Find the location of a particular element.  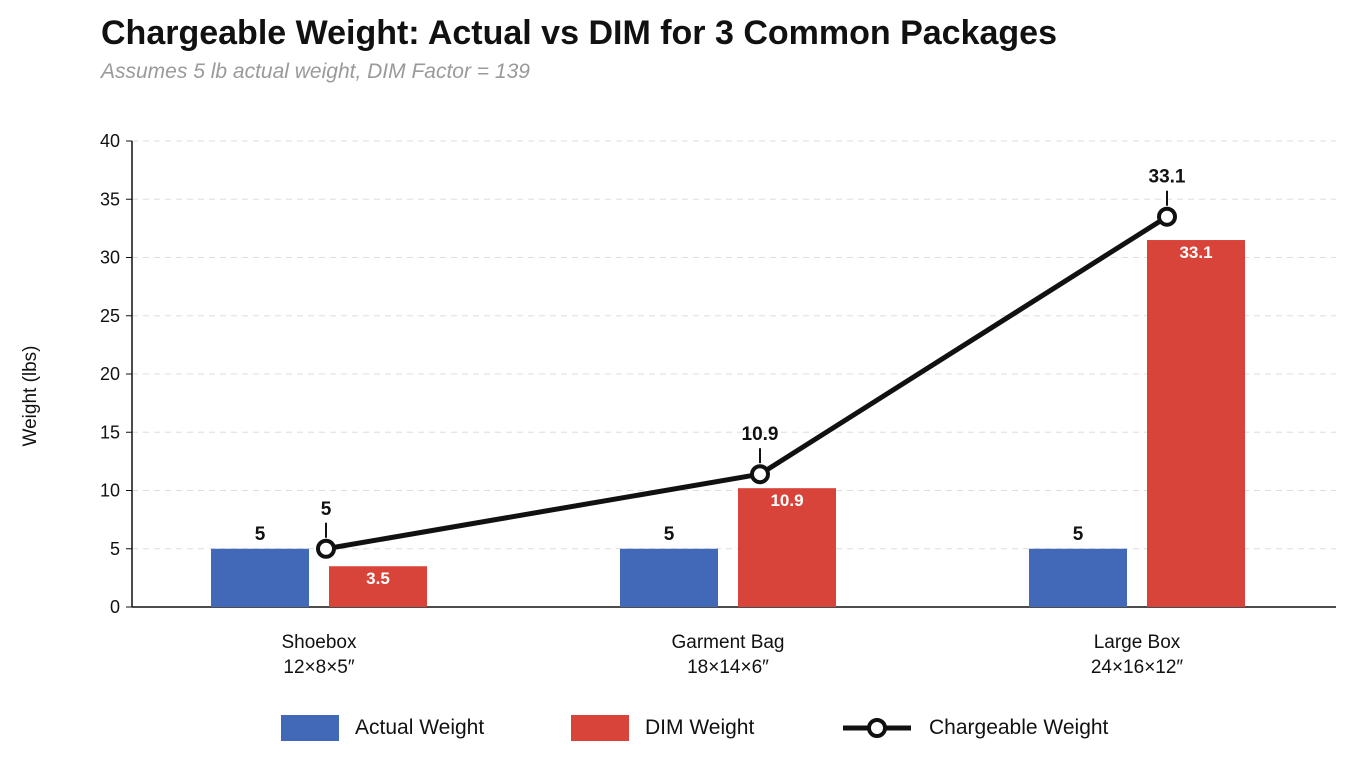

data-label-dim: 3.5 is located at coordinates (378, 578).